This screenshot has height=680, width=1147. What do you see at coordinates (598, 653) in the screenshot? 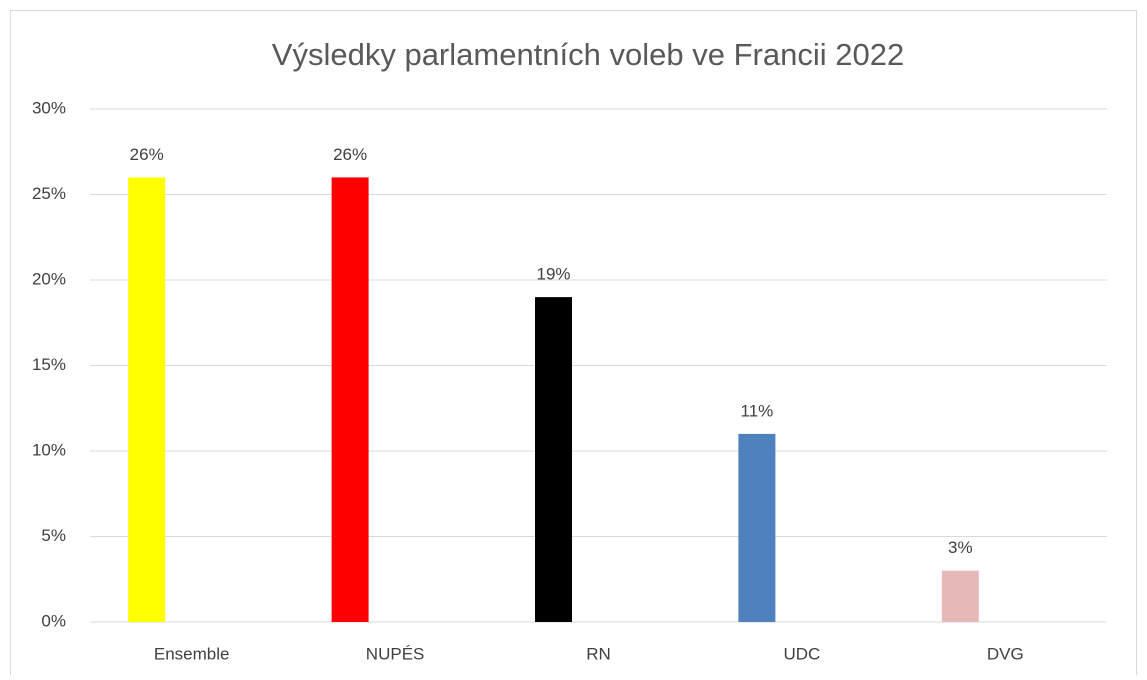
I see `x-tick-label: RN` at bounding box center [598, 653].